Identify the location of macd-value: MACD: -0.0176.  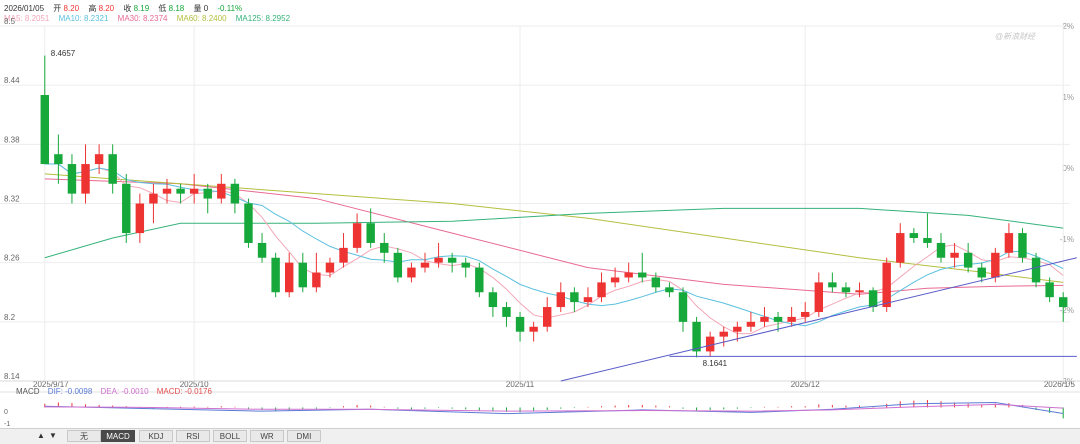
(184, 391).